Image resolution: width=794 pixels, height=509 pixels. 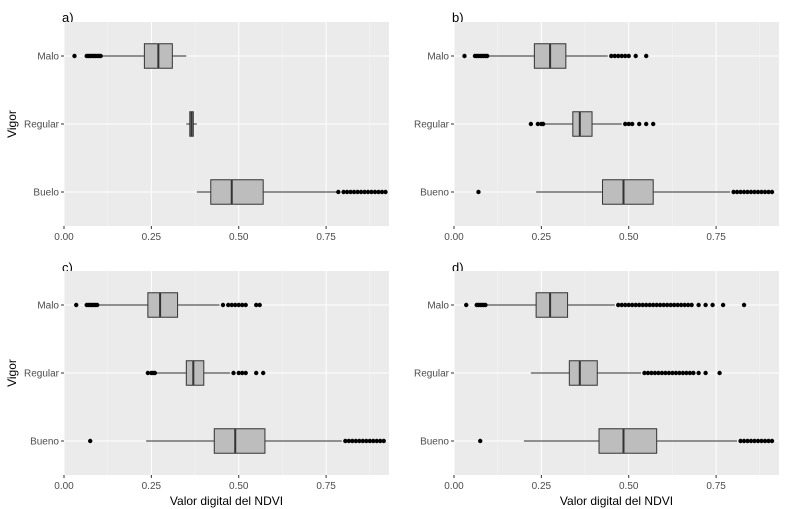 I want to click on x-axis-title: Valor digital del NDVI, so click(x=616, y=501).